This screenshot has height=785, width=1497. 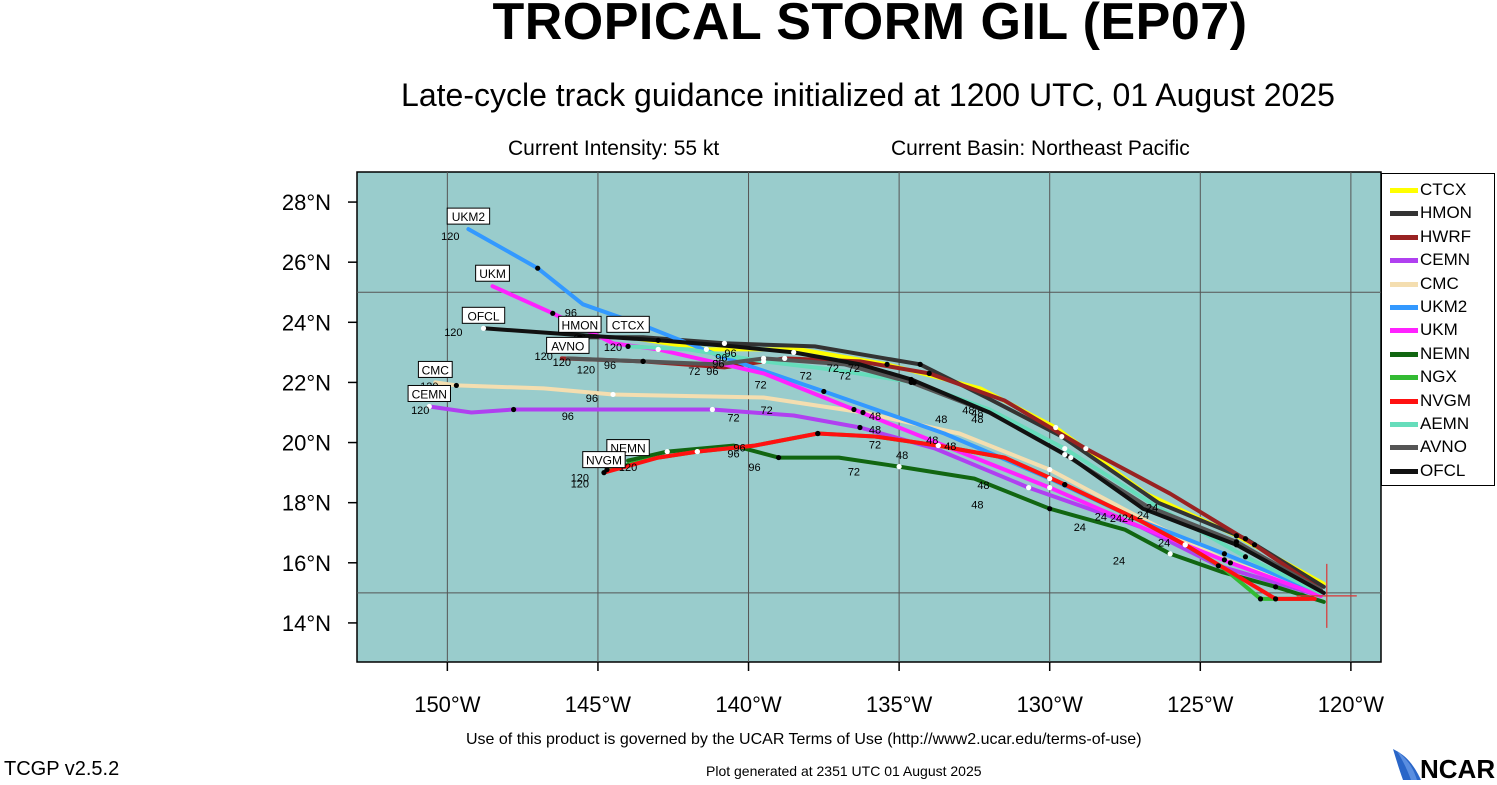 What do you see at coordinates (1443, 470) in the screenshot?
I see `legend-label: OFCL` at bounding box center [1443, 470].